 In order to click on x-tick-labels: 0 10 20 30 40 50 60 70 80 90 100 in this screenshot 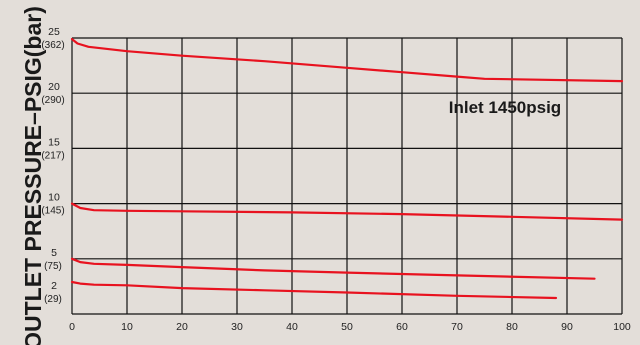, I will do `click(350, 327)`.